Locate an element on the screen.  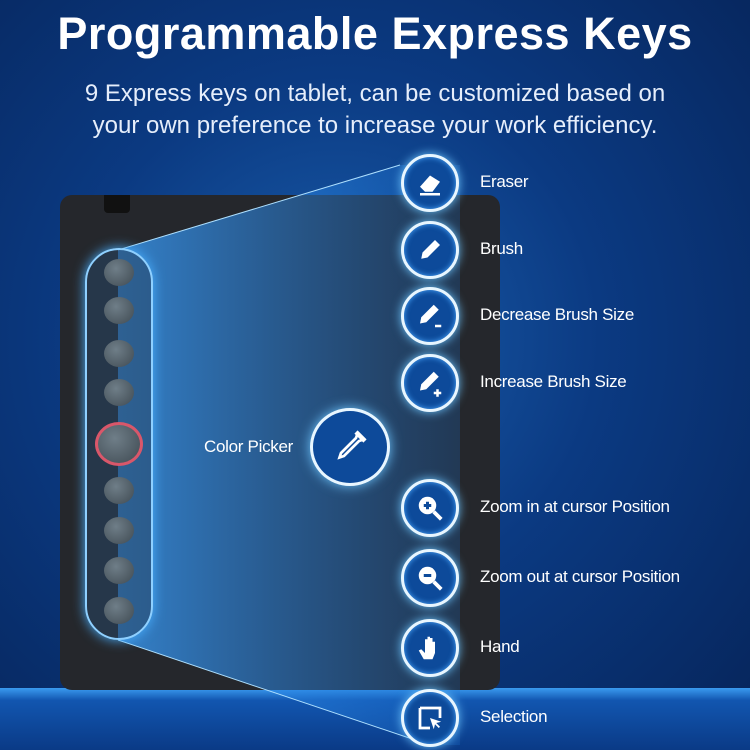
eyedropper-icon is located at coordinates (352, 445).